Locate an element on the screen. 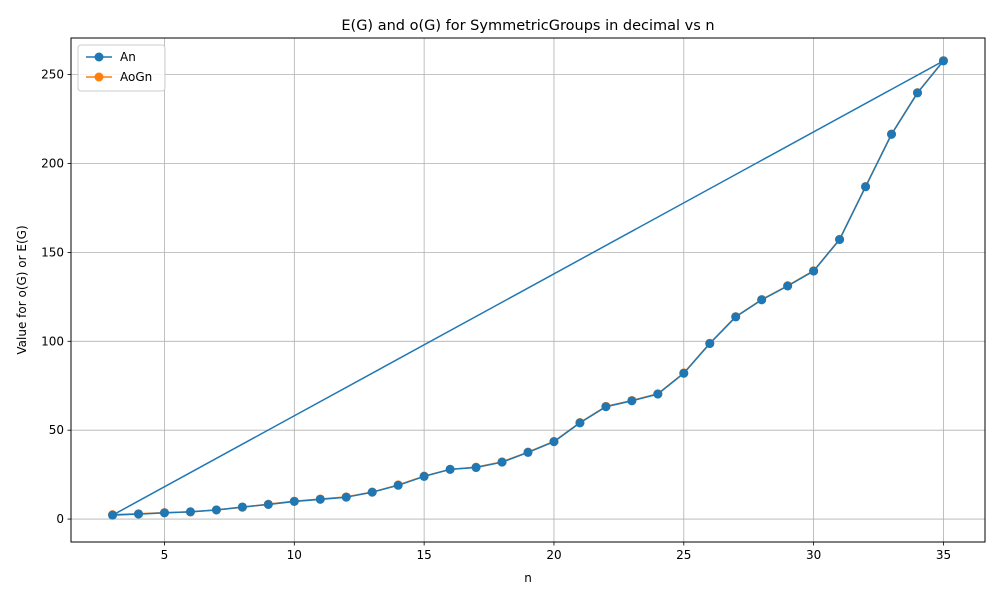  x-tick-label: 20 is located at coordinates (553, 555).